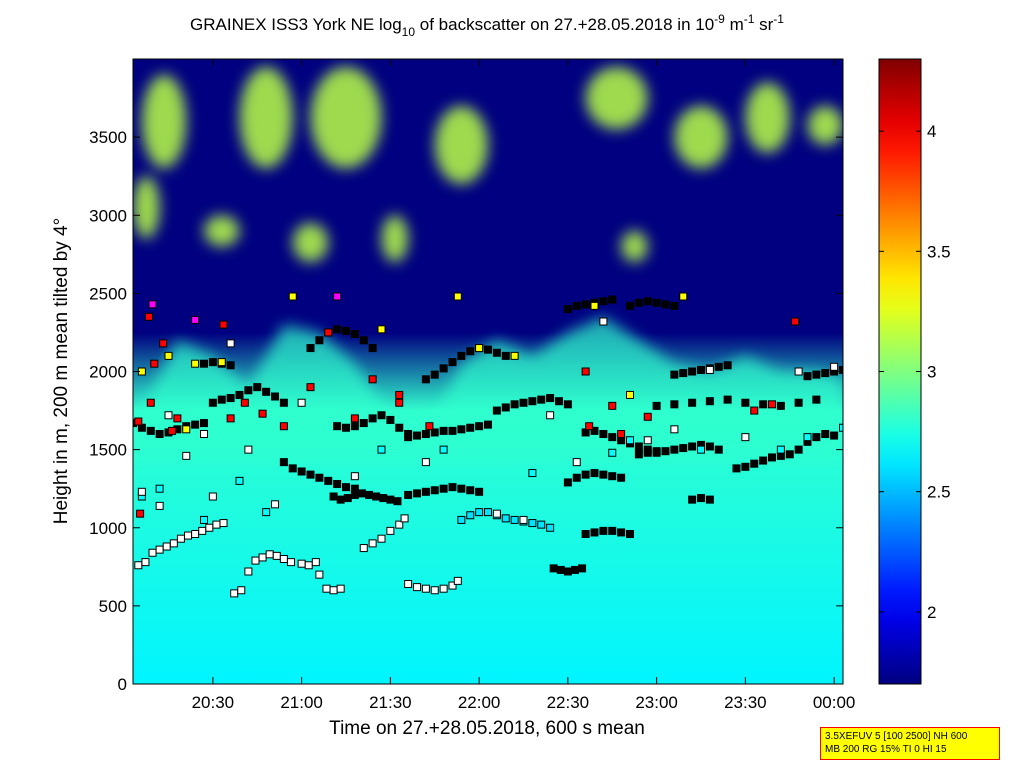  I want to click on x-tick-label: 22:30, so click(568, 702).